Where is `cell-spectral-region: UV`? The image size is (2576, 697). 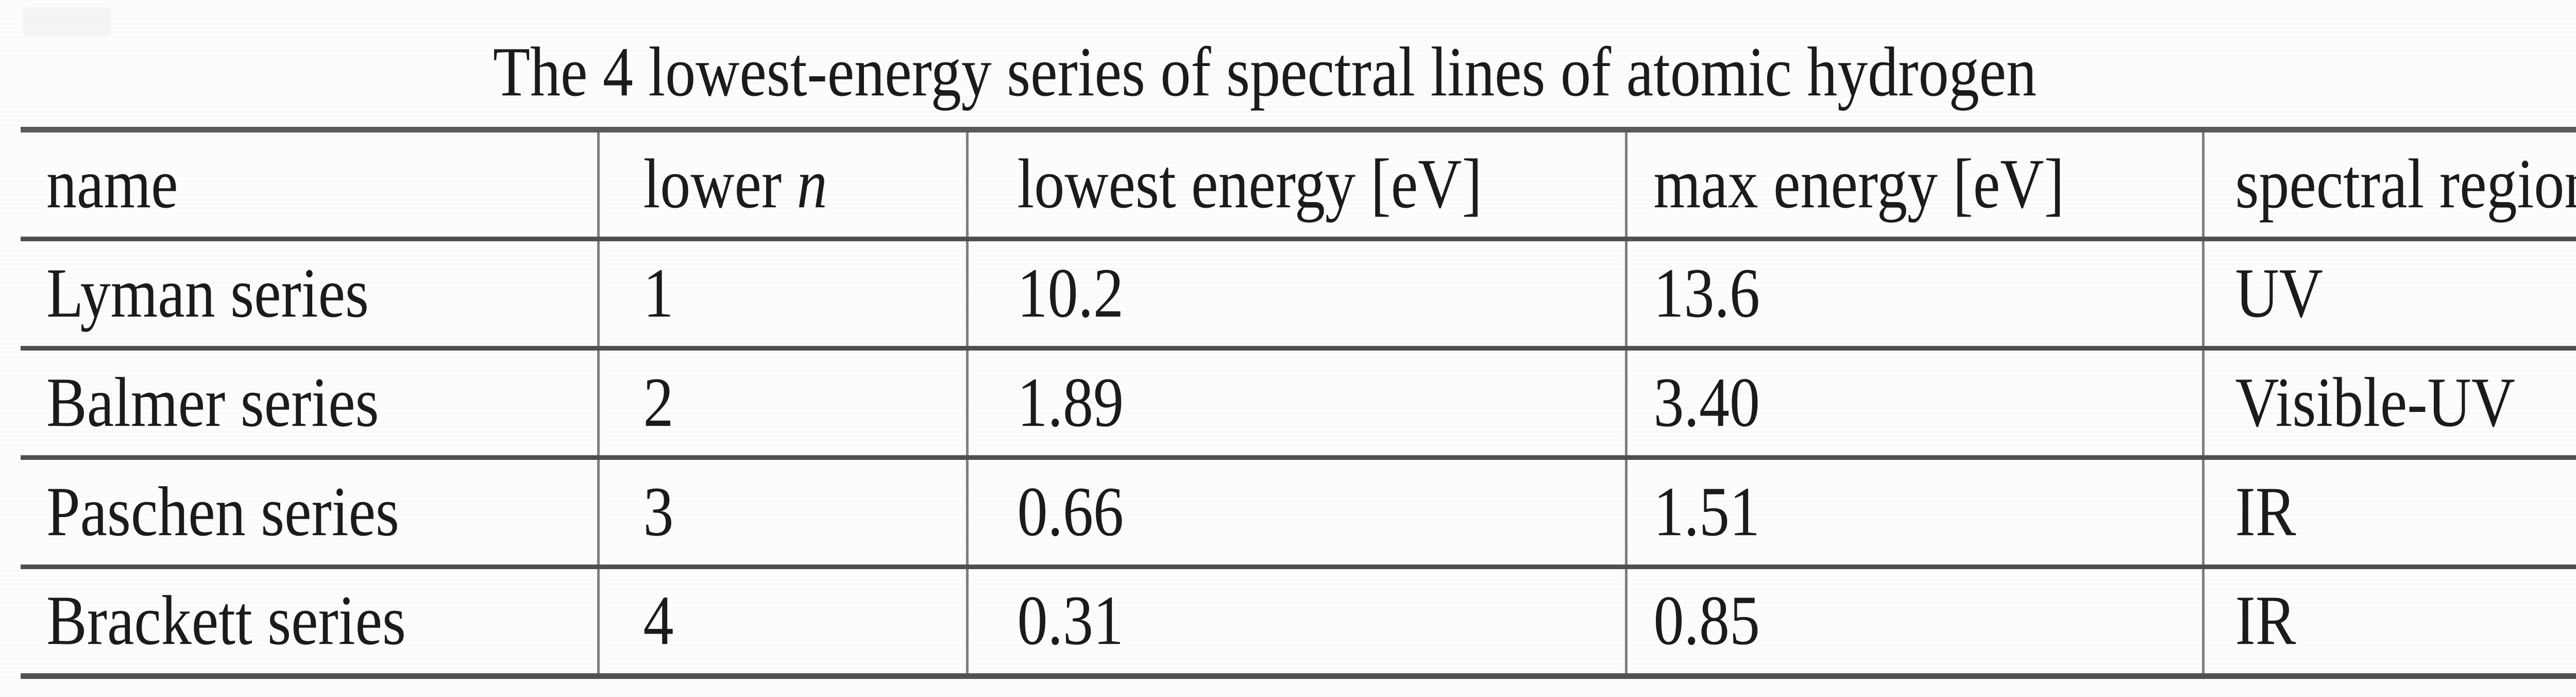 cell-spectral-region: UV is located at coordinates (2388, 292).